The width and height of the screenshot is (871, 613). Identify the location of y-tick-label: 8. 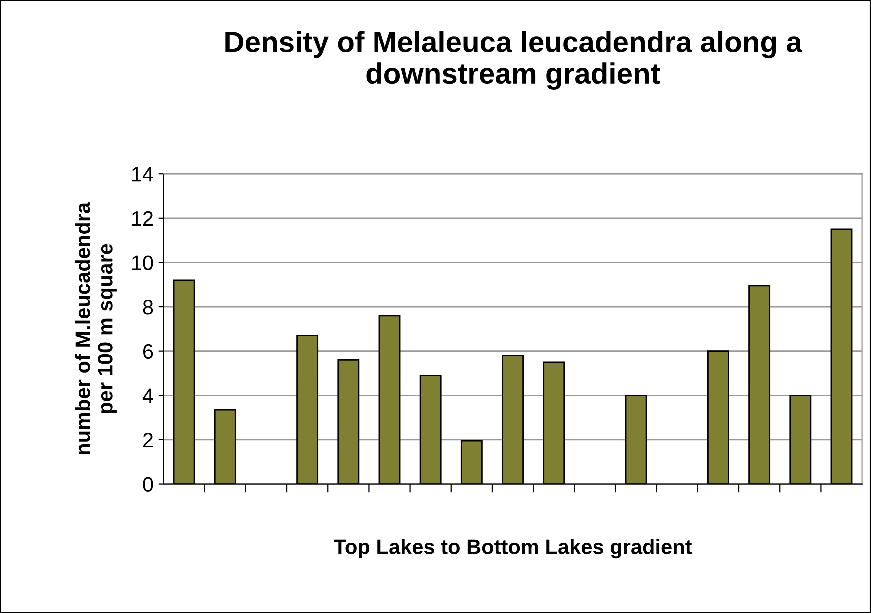
(148, 307).